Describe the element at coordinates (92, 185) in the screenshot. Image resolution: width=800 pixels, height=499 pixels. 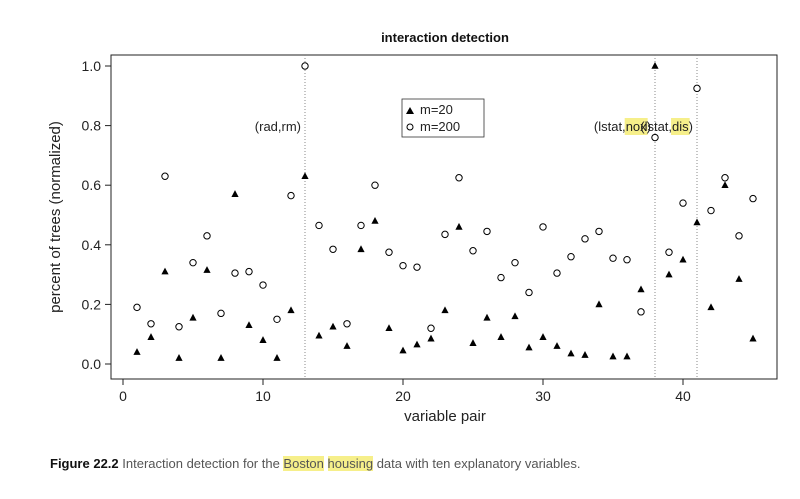
I see `y-tick-label-3: 0.6` at that location.